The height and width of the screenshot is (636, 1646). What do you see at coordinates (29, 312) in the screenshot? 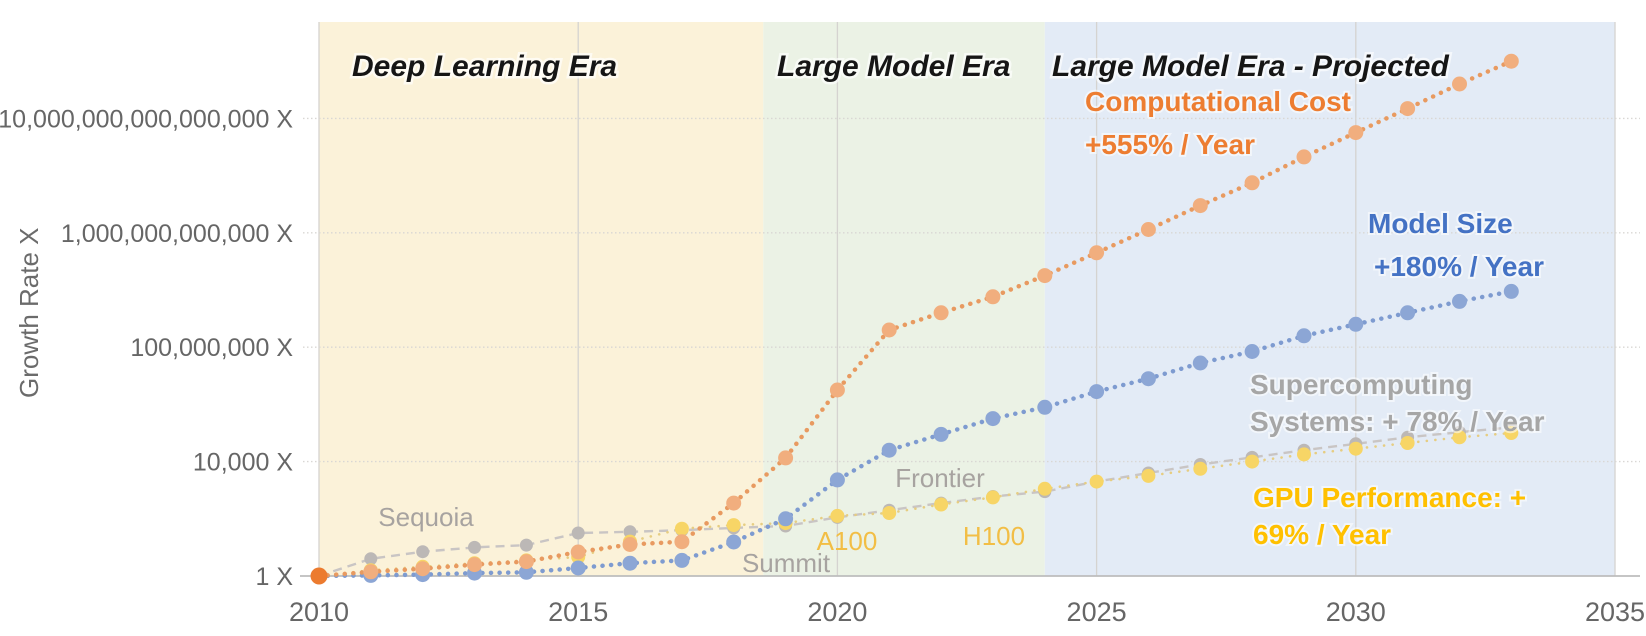
I see `y-axis-title: Growth Rate X` at bounding box center [29, 312].